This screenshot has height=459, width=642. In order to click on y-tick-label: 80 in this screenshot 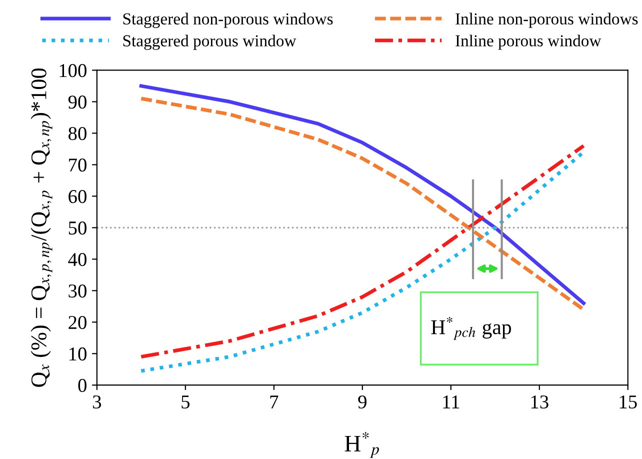, I will do `click(77, 133)`.